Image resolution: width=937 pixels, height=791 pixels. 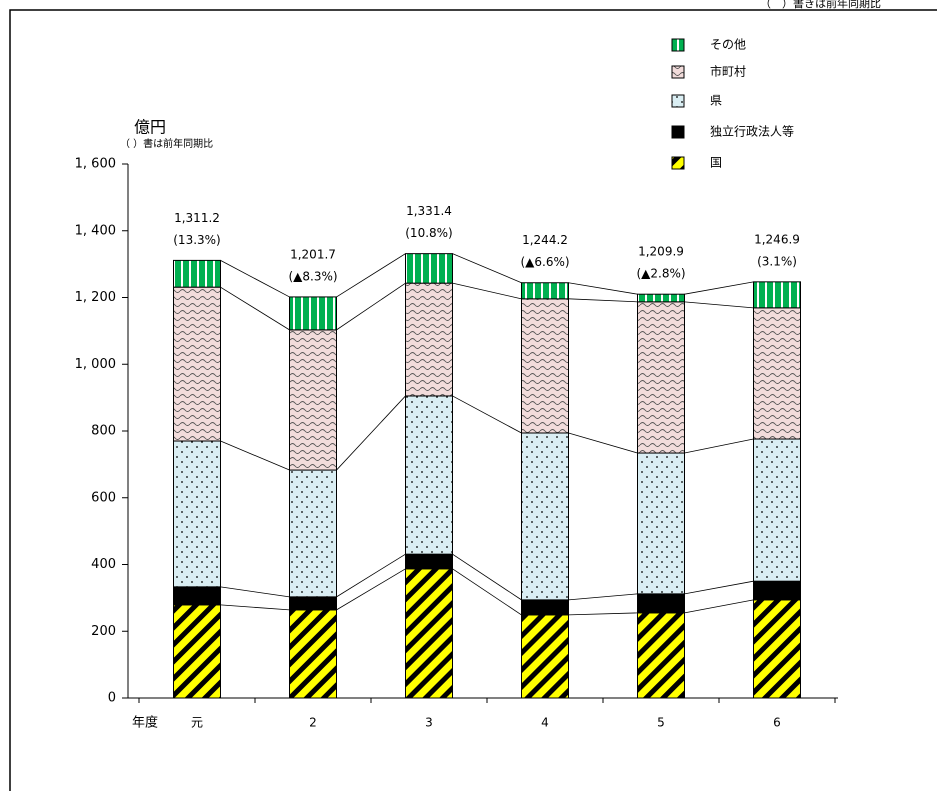 What do you see at coordinates (661, 252) in the screenshot?
I see `total-label: 1,209.9` at bounding box center [661, 252].